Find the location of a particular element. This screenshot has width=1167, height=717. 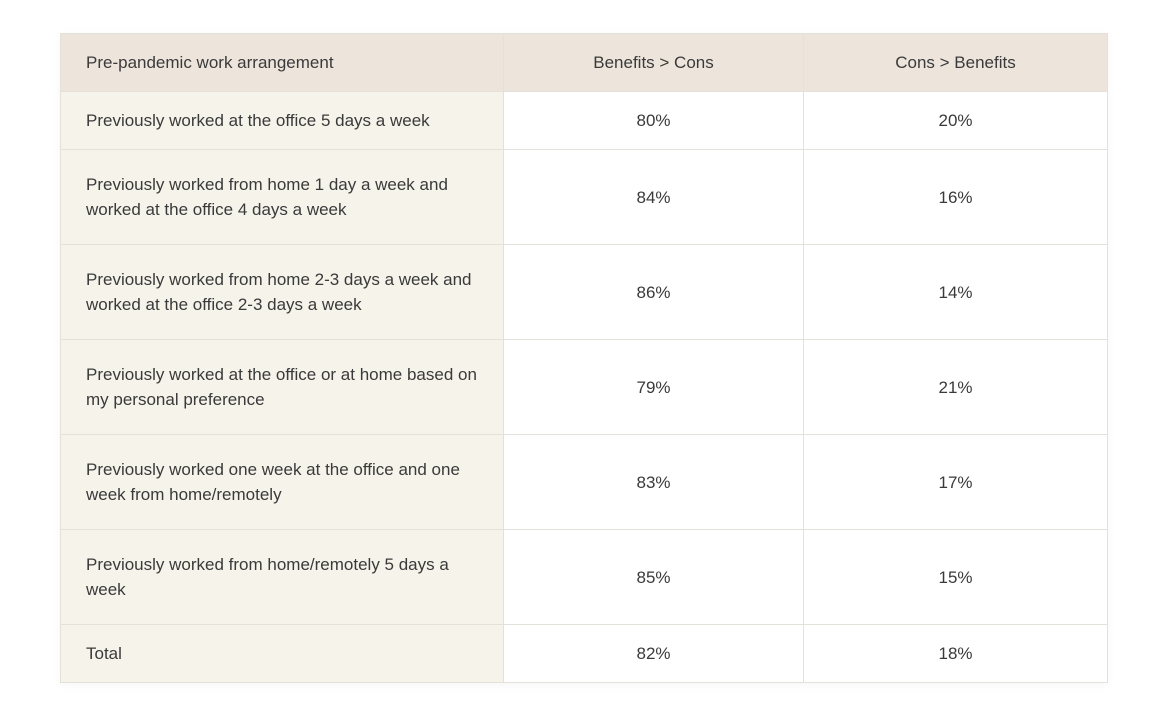

column-header-cons: Cons > Benefits is located at coordinates (955, 62).